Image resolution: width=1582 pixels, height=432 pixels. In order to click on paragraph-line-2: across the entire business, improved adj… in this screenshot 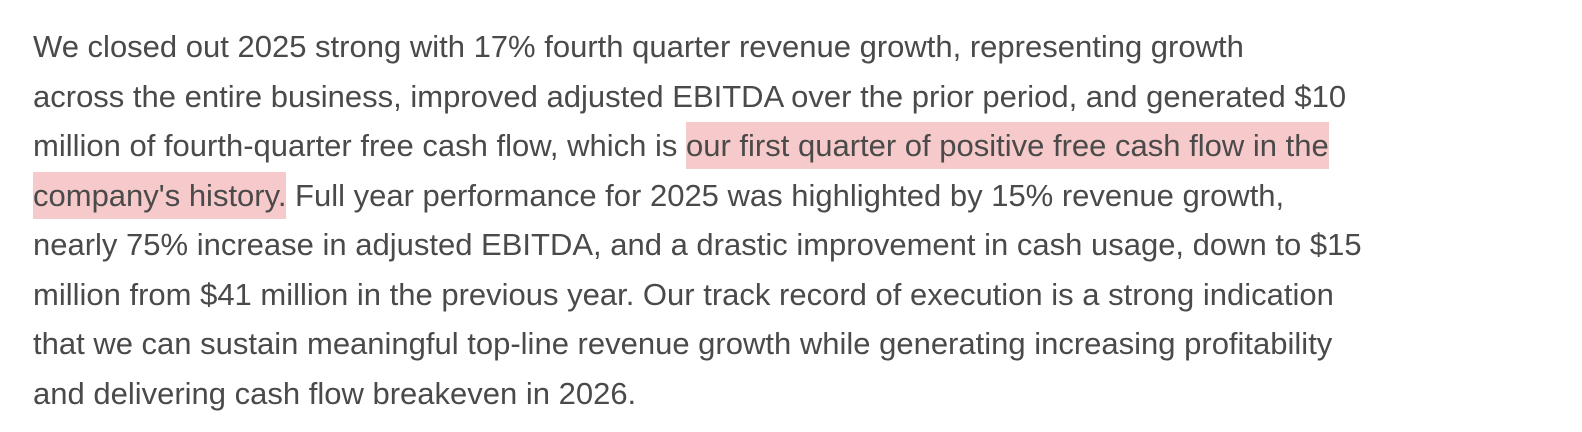, I will do `click(690, 96)`.